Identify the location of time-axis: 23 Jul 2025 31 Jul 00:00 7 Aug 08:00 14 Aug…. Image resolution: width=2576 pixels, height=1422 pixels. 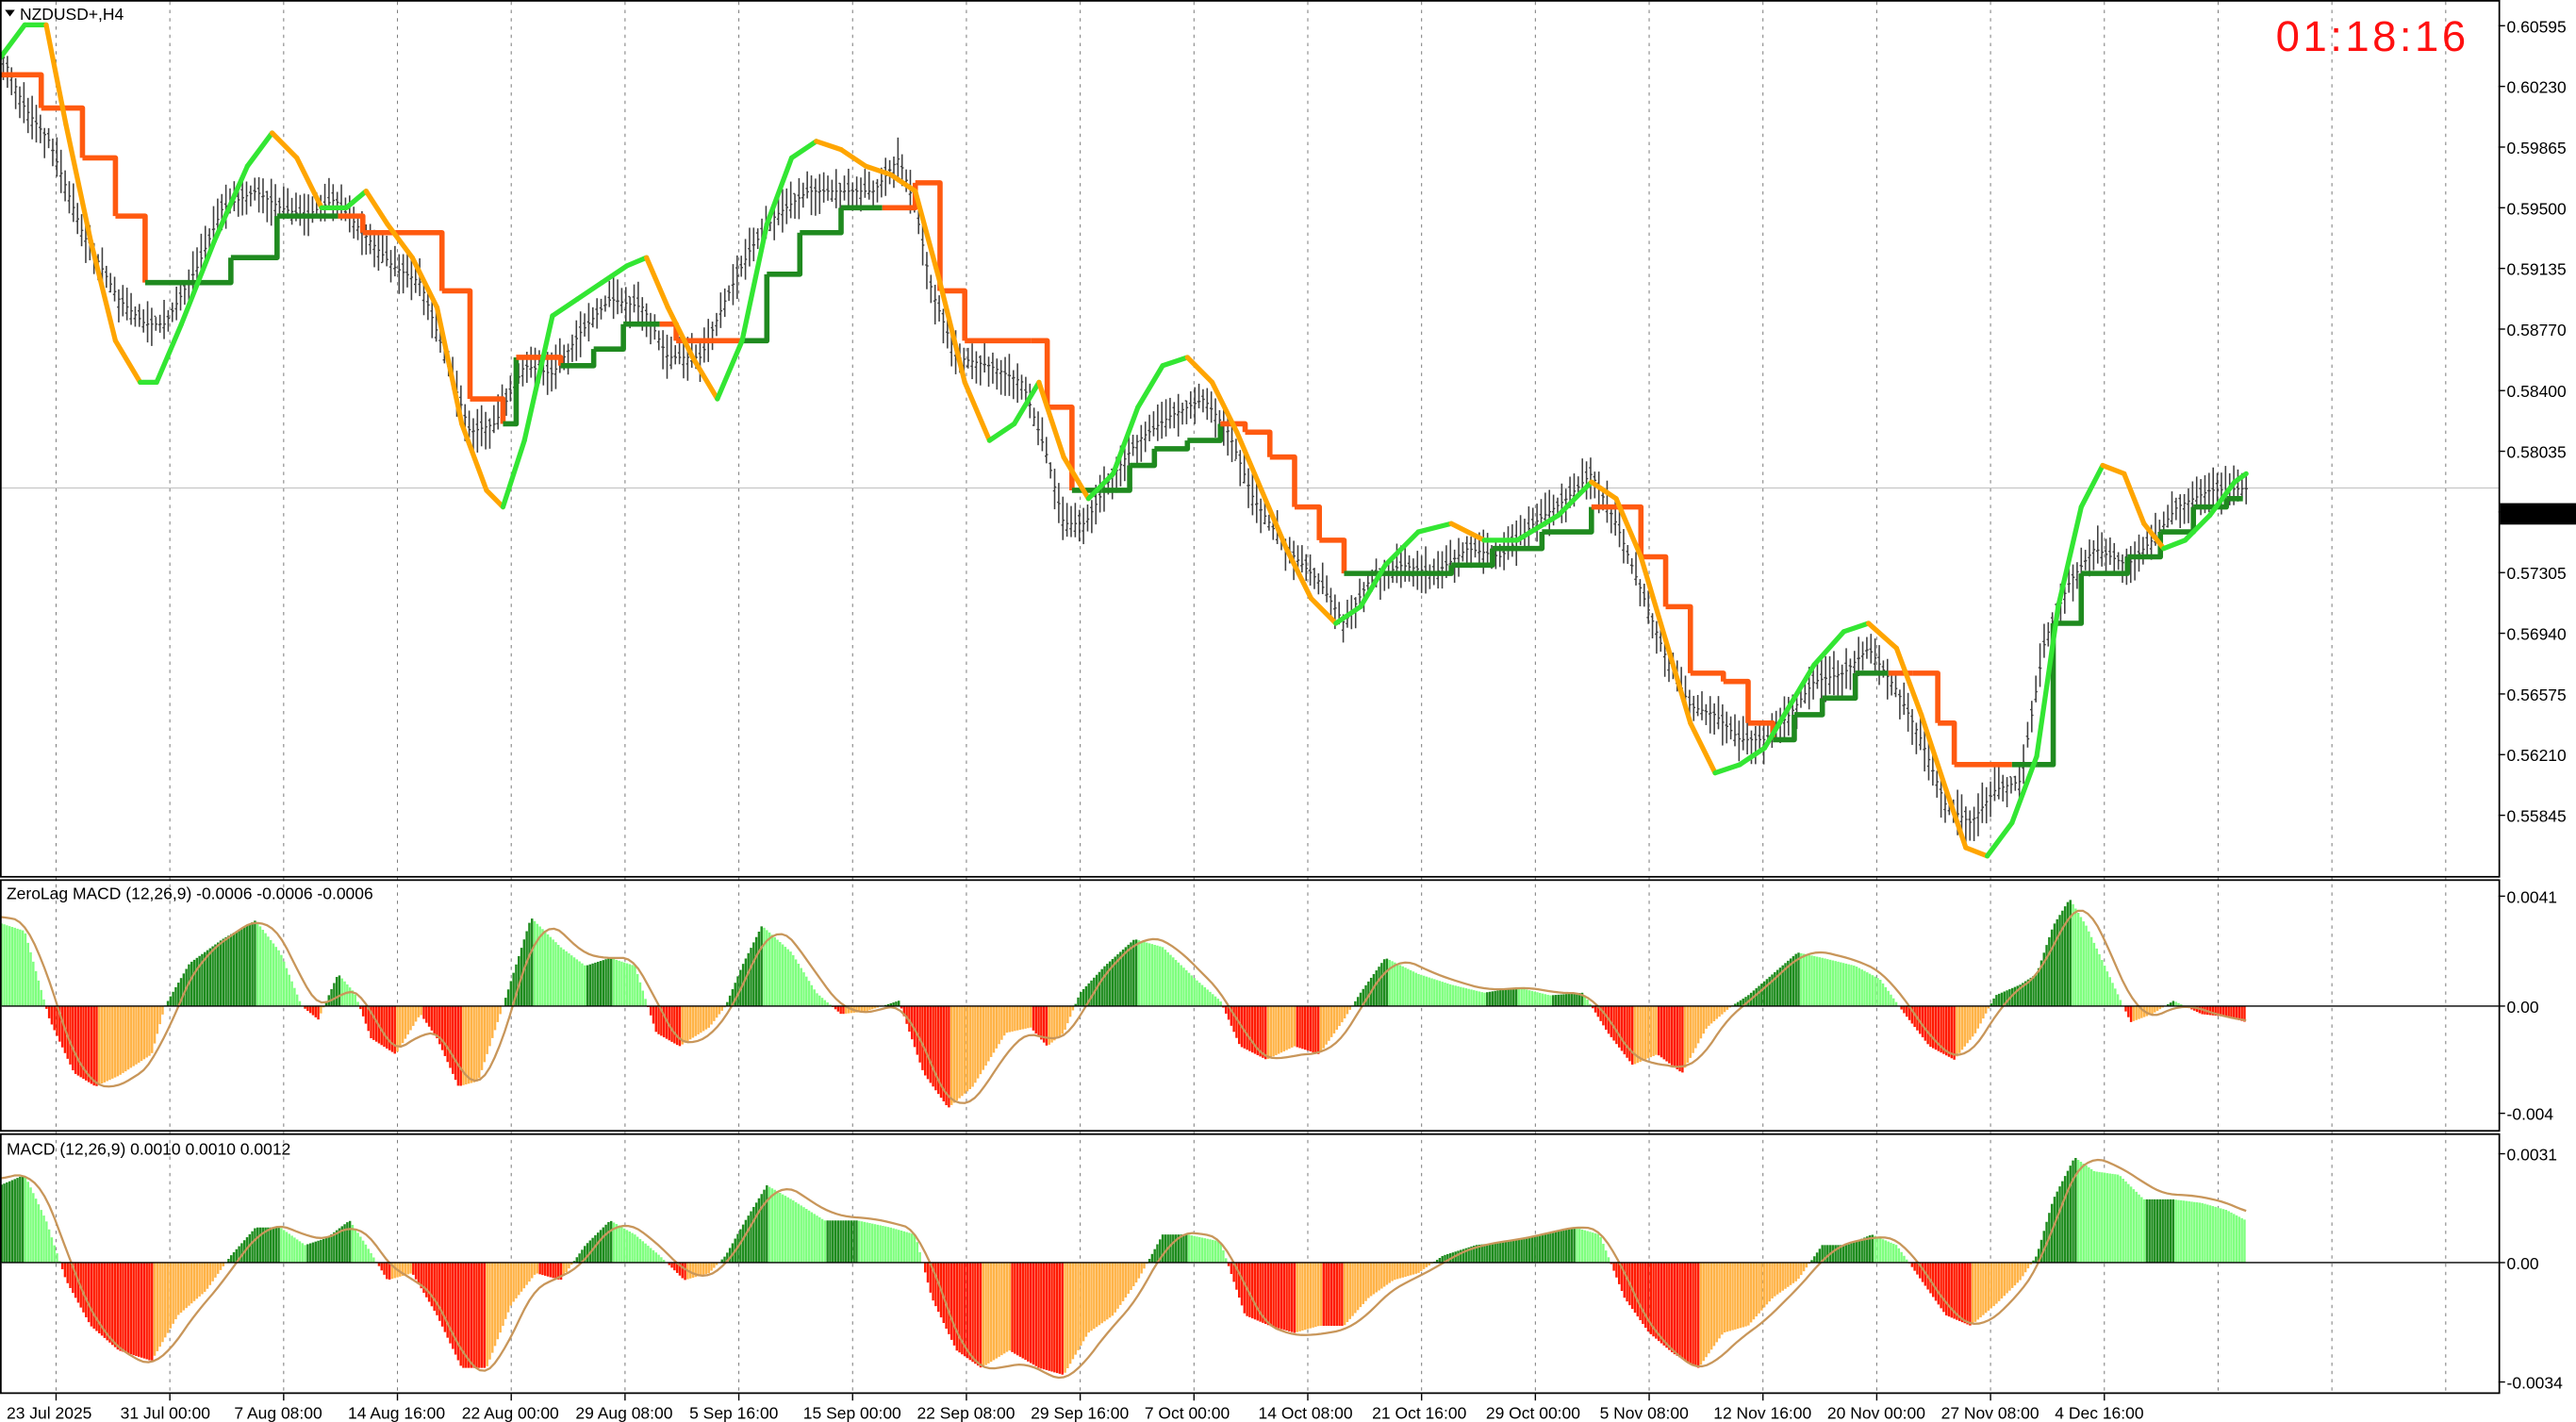
(1075, 1408).